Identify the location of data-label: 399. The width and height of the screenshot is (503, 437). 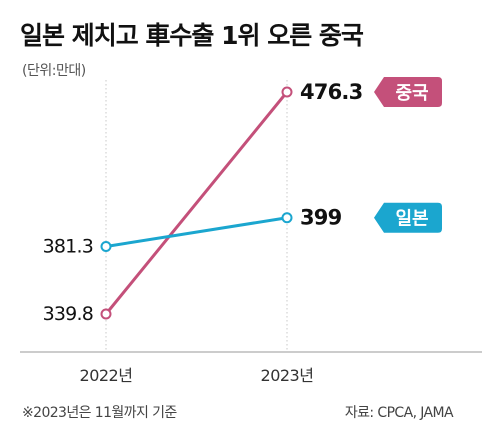
(321, 218).